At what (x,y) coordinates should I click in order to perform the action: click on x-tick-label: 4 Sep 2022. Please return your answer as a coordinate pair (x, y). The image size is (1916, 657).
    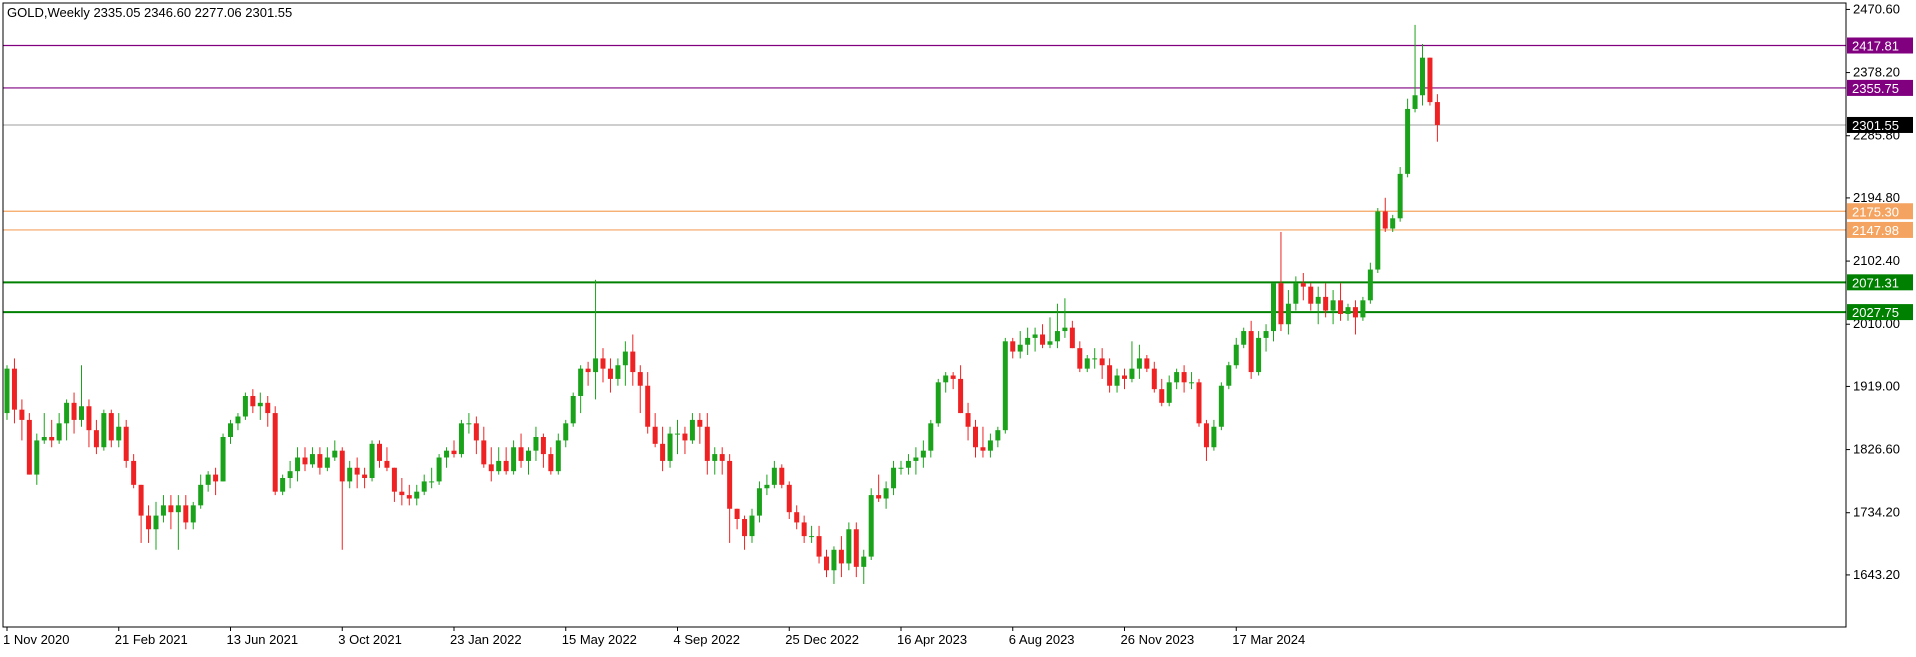
    Looking at the image, I should click on (707, 639).